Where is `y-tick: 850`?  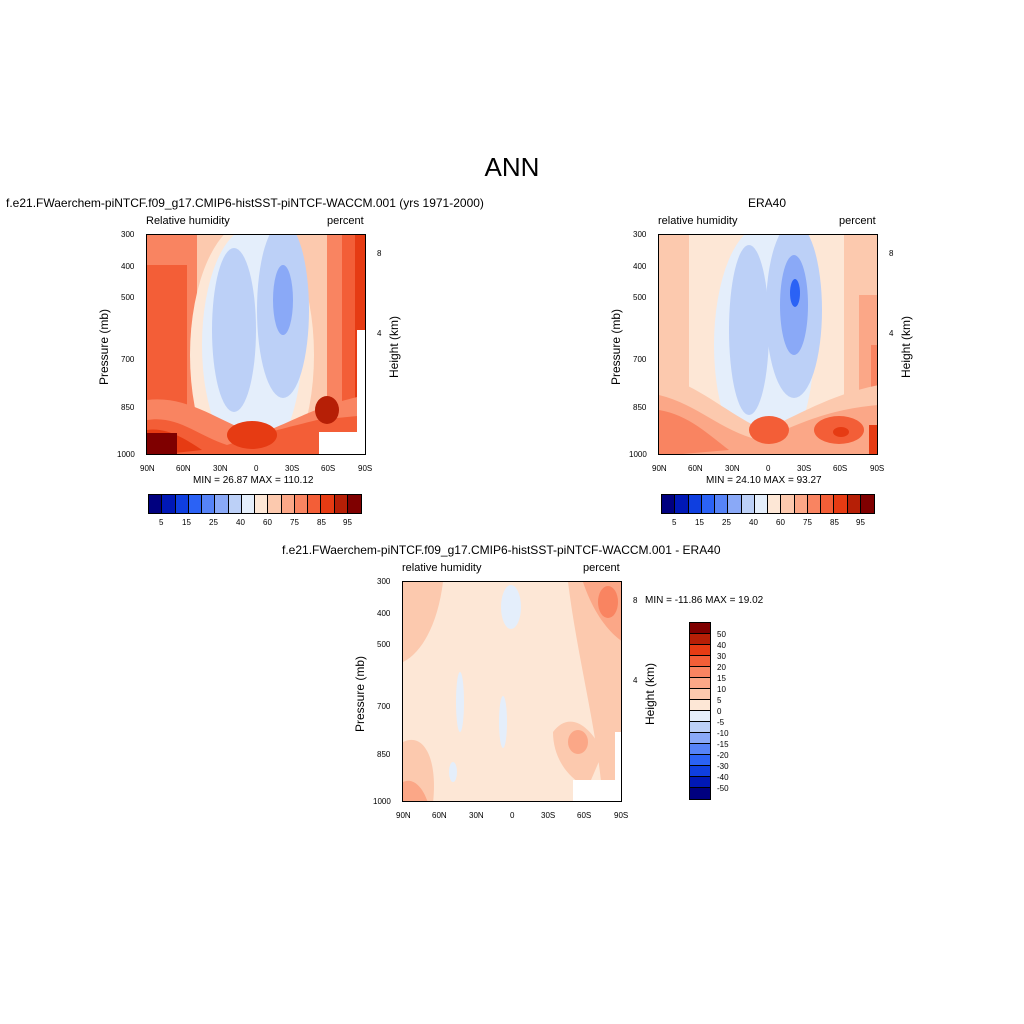
y-tick: 850 is located at coordinates (128, 407).